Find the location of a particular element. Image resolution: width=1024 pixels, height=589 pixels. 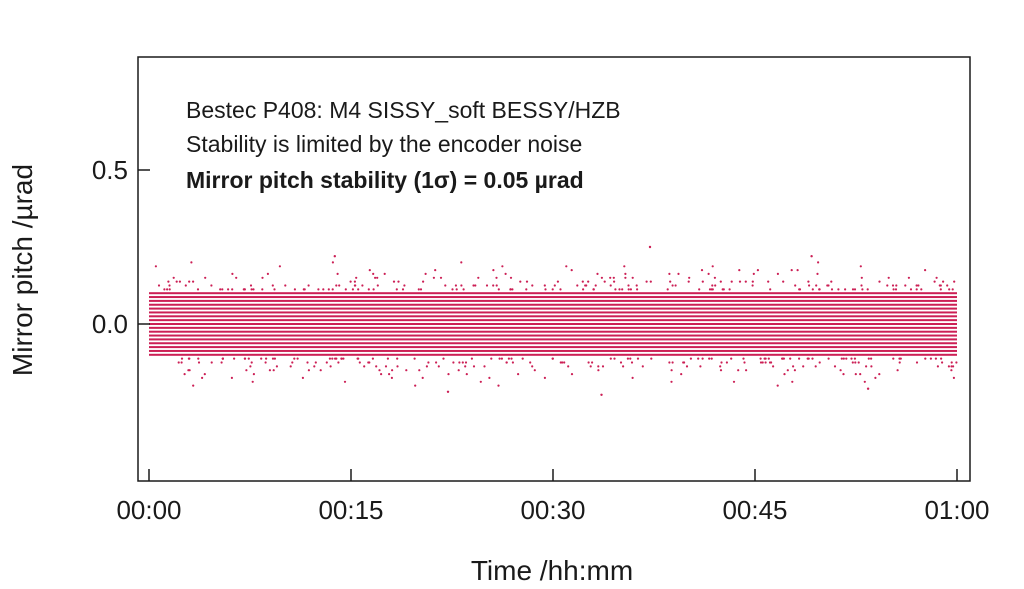

x-tick-label: 00:30 is located at coordinates (552, 510).